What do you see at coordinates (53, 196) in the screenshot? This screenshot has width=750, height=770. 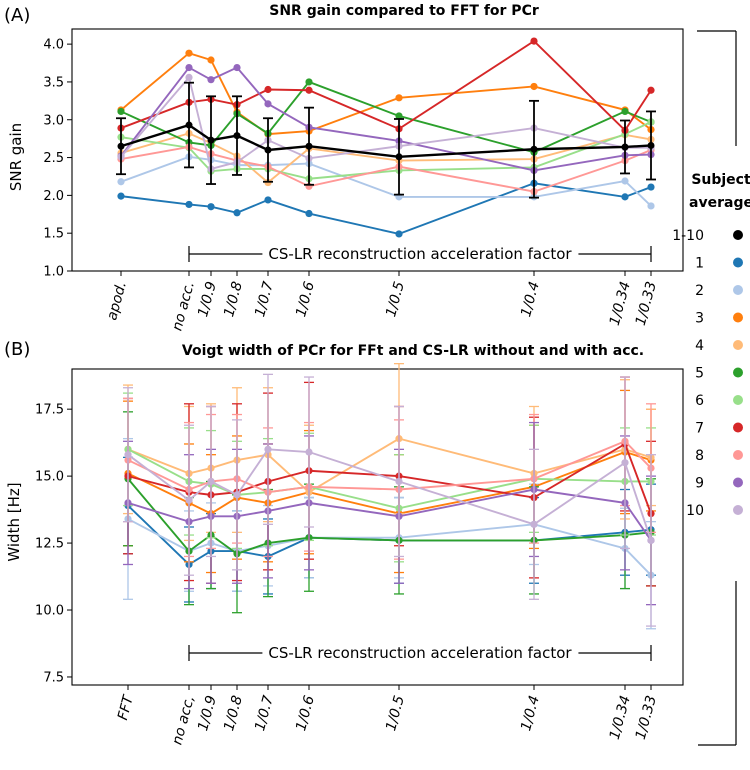 I see `y-tick-label: 2.0` at bounding box center [53, 196].